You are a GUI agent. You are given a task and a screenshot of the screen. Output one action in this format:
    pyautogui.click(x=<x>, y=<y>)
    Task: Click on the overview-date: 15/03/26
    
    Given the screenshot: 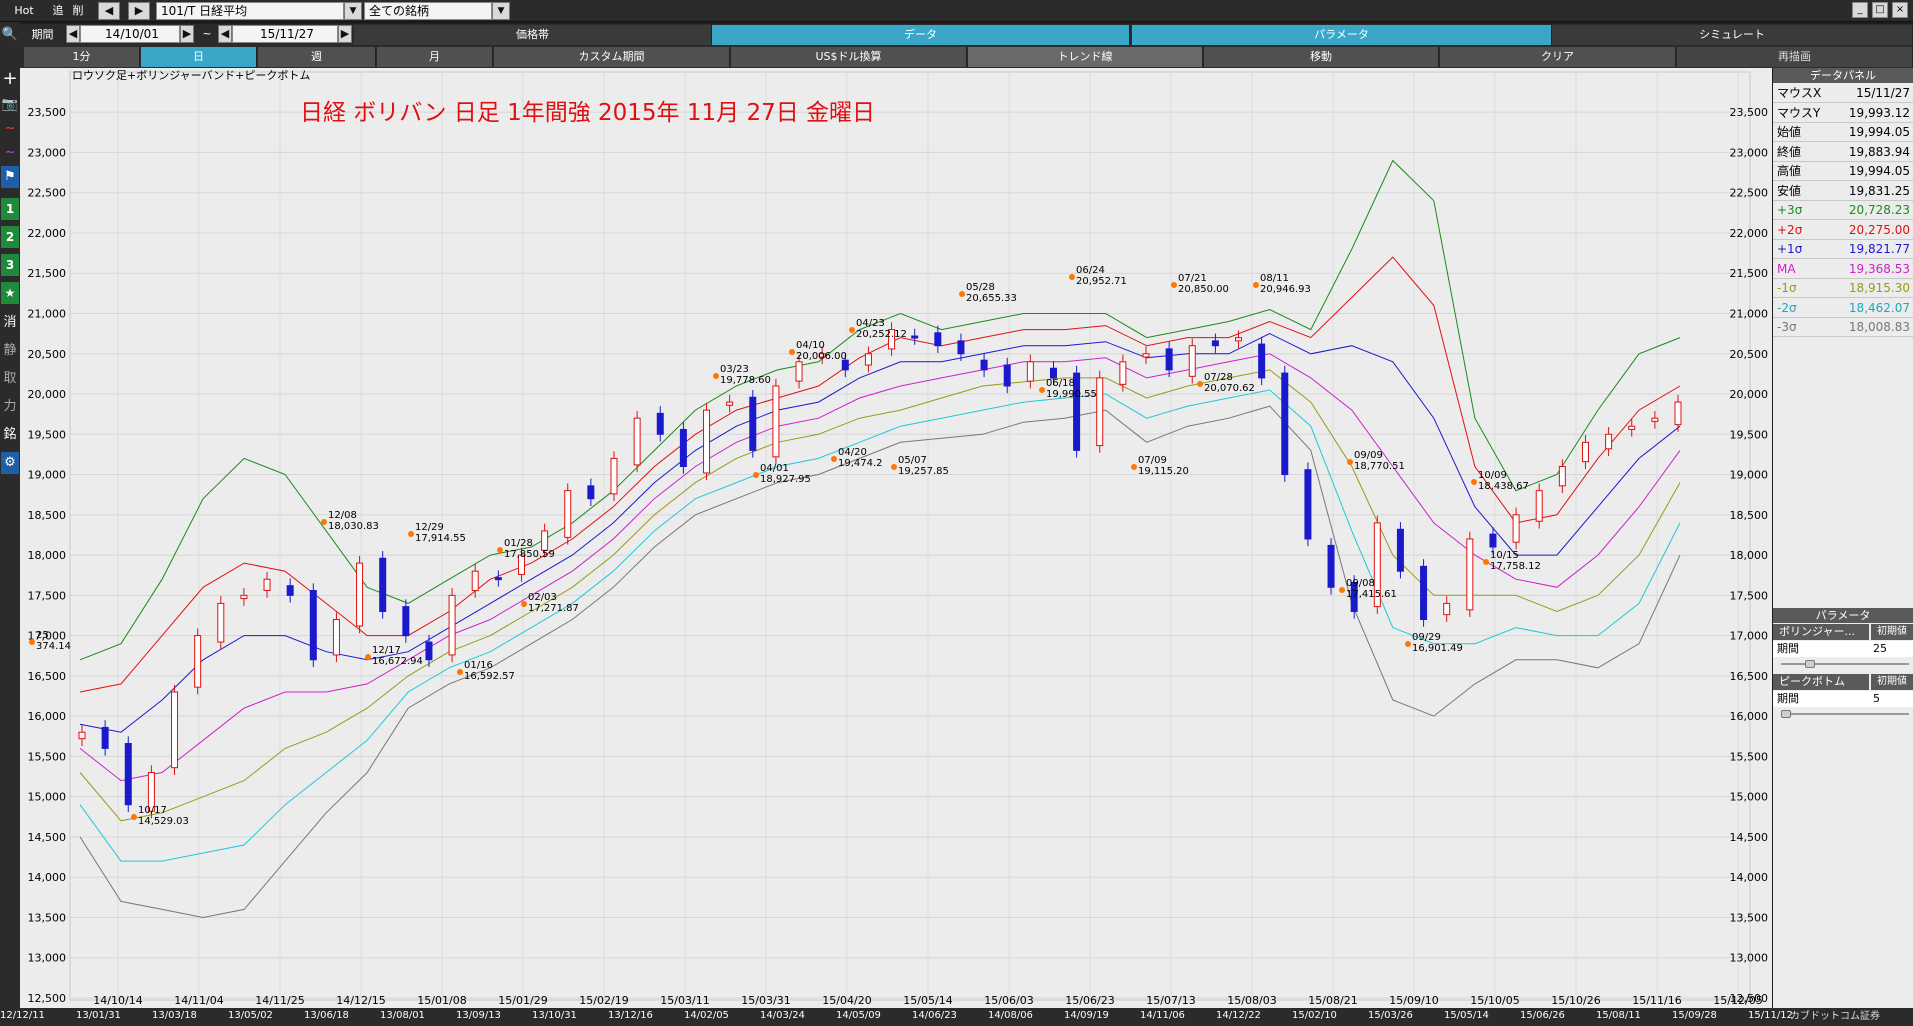 What is the action you would take?
    pyautogui.click(x=1390, y=1015)
    